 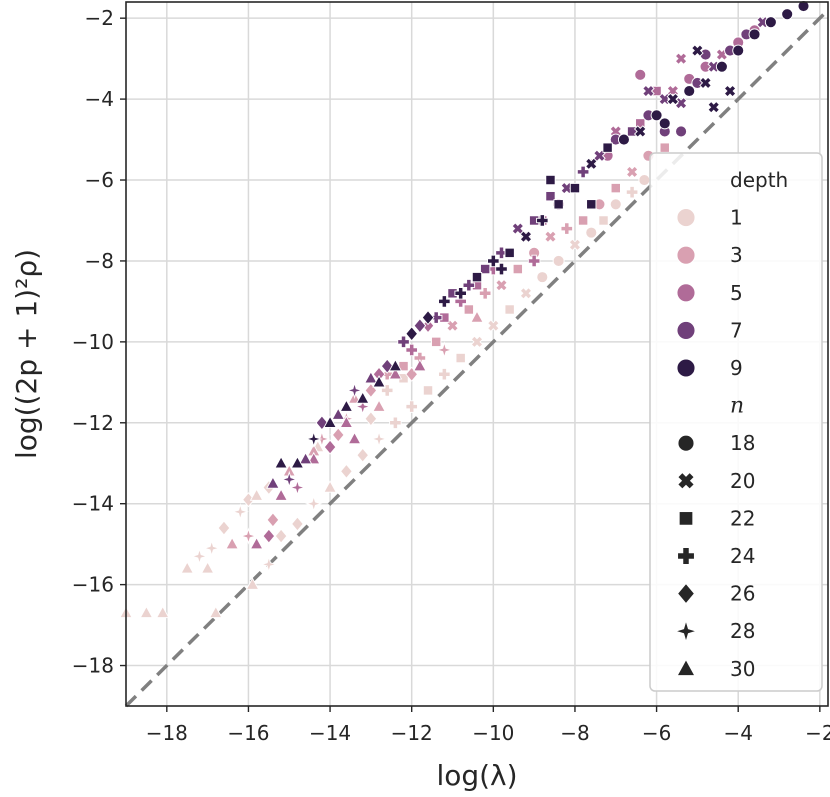 What do you see at coordinates (99, 261) in the screenshot?
I see `y-tick-label: −8` at bounding box center [99, 261].